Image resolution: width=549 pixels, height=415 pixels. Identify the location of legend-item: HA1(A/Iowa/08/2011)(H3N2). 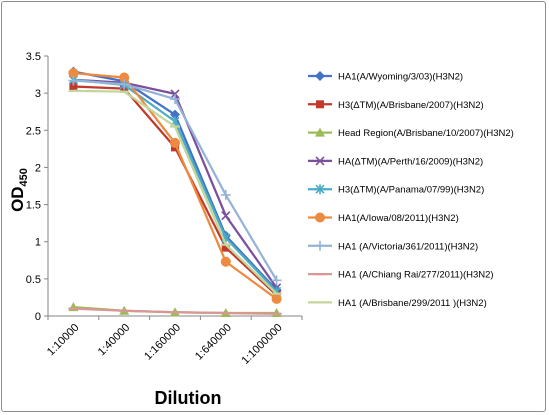
(383, 218).